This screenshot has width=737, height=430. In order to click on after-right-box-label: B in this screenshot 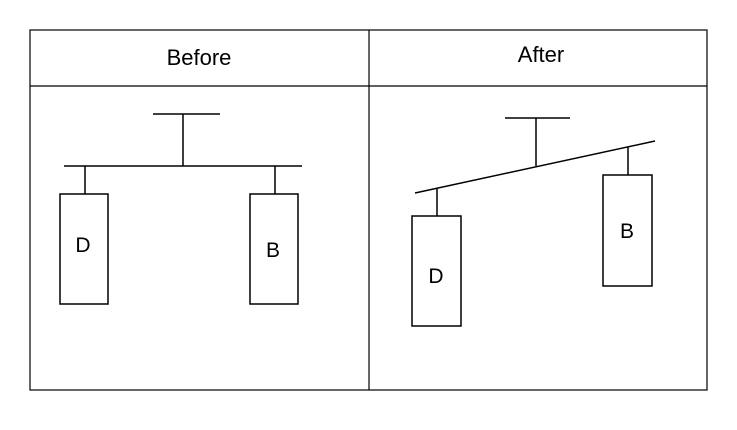, I will do `click(627, 231)`.